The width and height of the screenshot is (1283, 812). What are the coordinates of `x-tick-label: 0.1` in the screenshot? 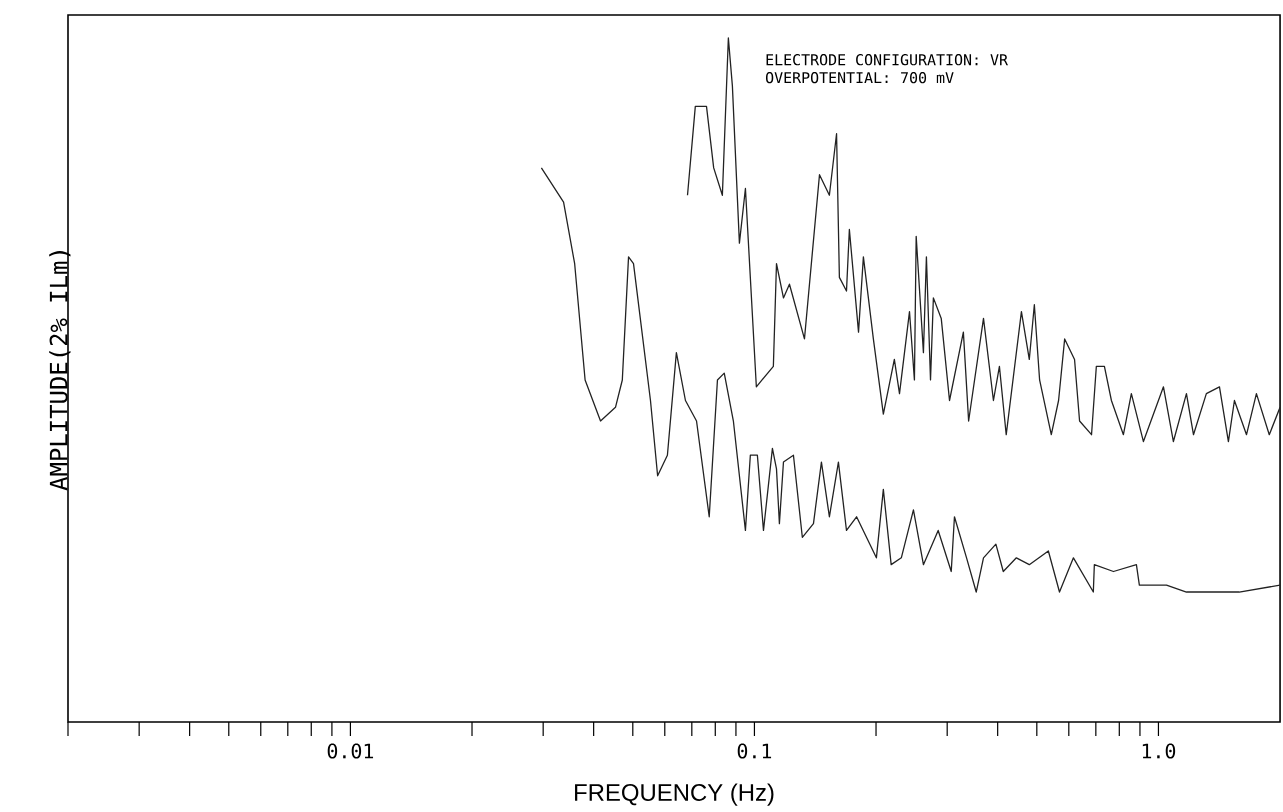 It's located at (754, 751).